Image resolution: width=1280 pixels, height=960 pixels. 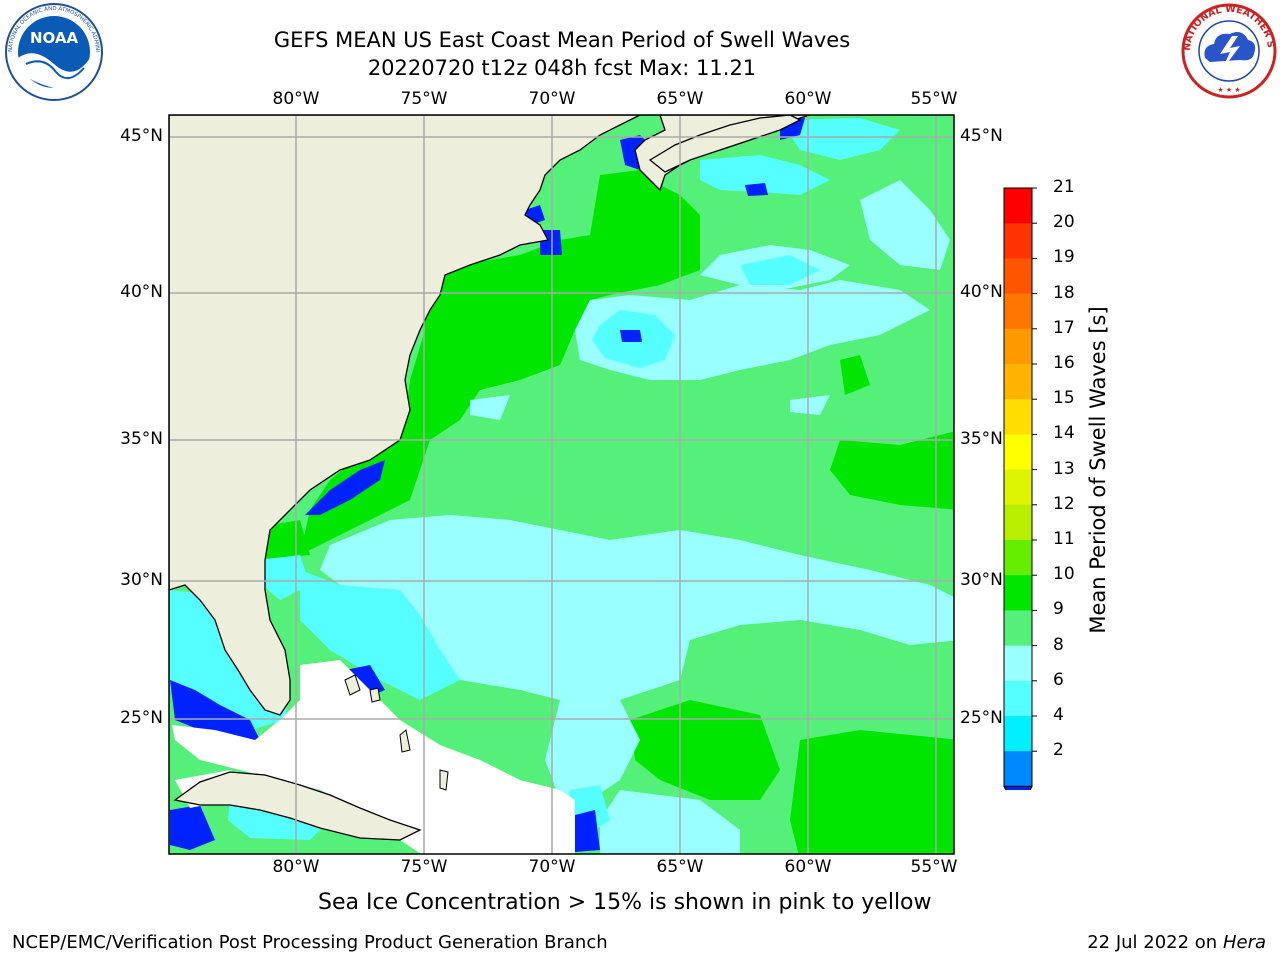 I want to click on lon-label-top: 75°W, so click(x=424, y=99).